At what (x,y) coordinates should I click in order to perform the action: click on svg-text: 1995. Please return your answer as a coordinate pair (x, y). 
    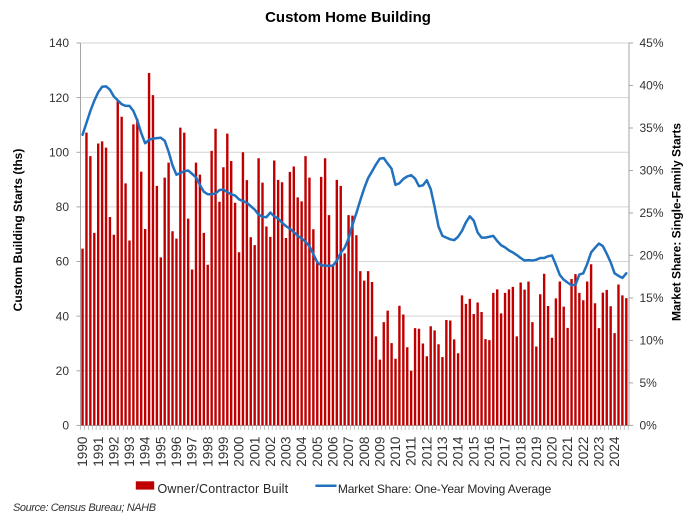
    Looking at the image, I should click on (160, 452).